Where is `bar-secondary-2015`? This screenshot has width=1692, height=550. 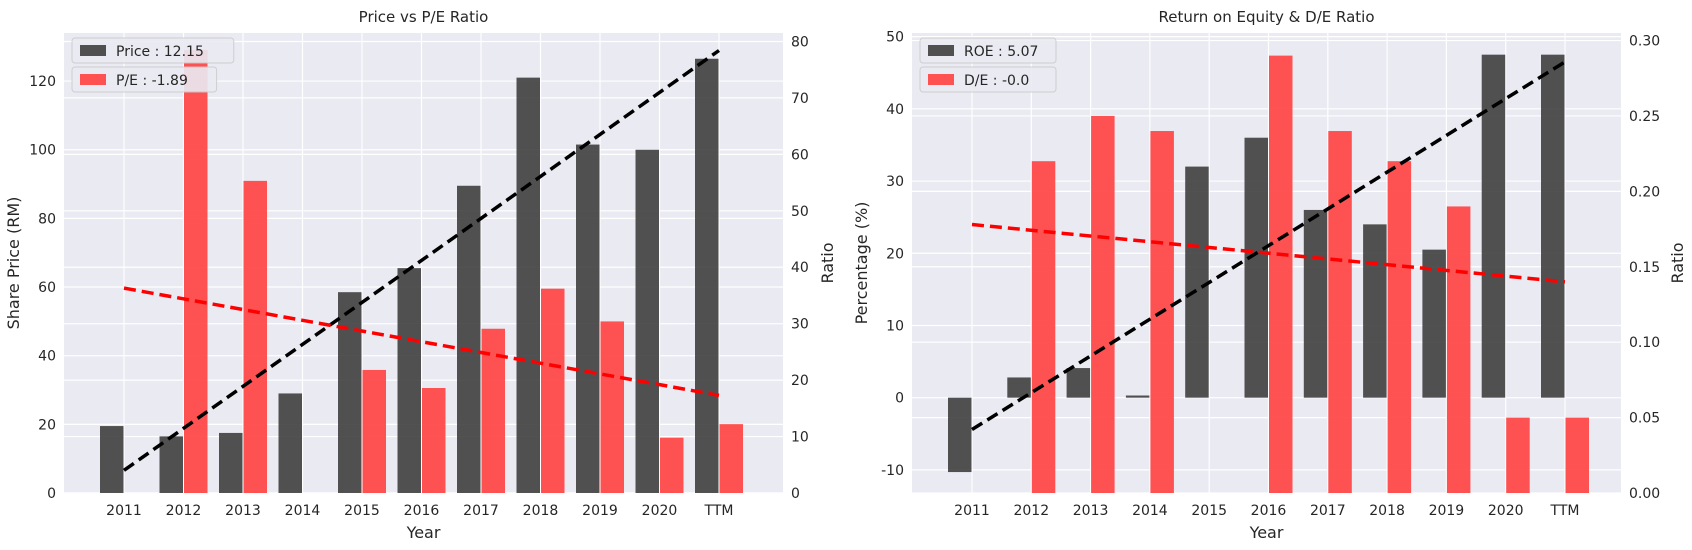 bar-secondary-2015 is located at coordinates (374, 431).